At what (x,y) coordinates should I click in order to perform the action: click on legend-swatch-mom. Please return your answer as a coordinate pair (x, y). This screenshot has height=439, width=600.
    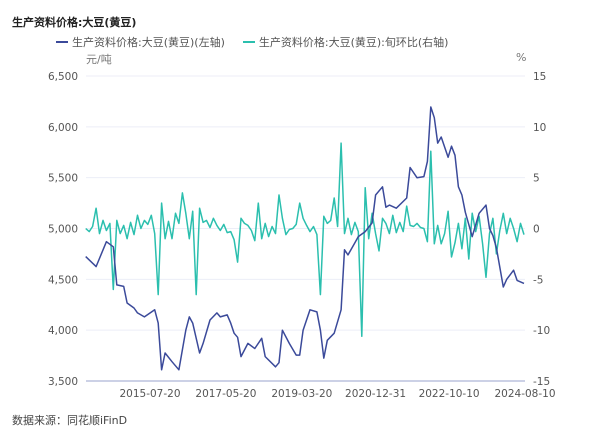
    Looking at the image, I should click on (248, 42).